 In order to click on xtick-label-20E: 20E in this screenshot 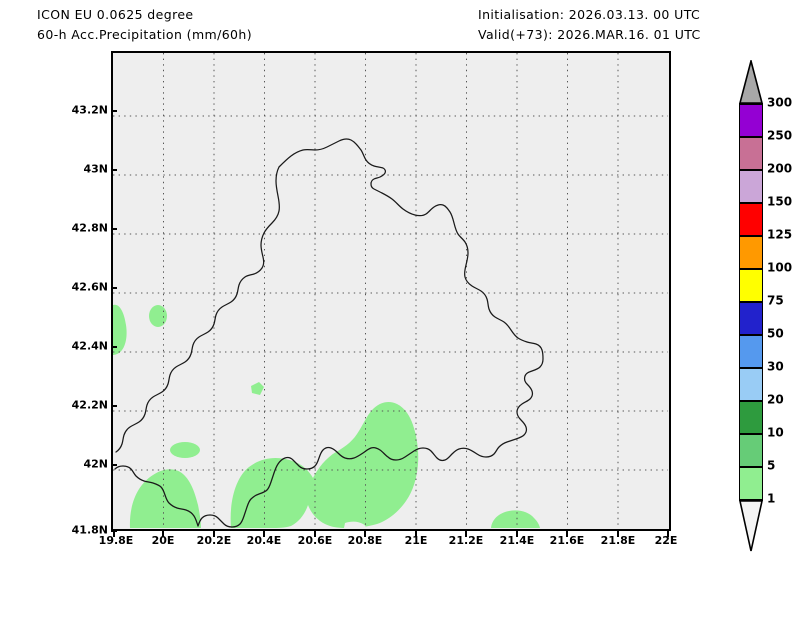, I will do `click(163, 540)`.